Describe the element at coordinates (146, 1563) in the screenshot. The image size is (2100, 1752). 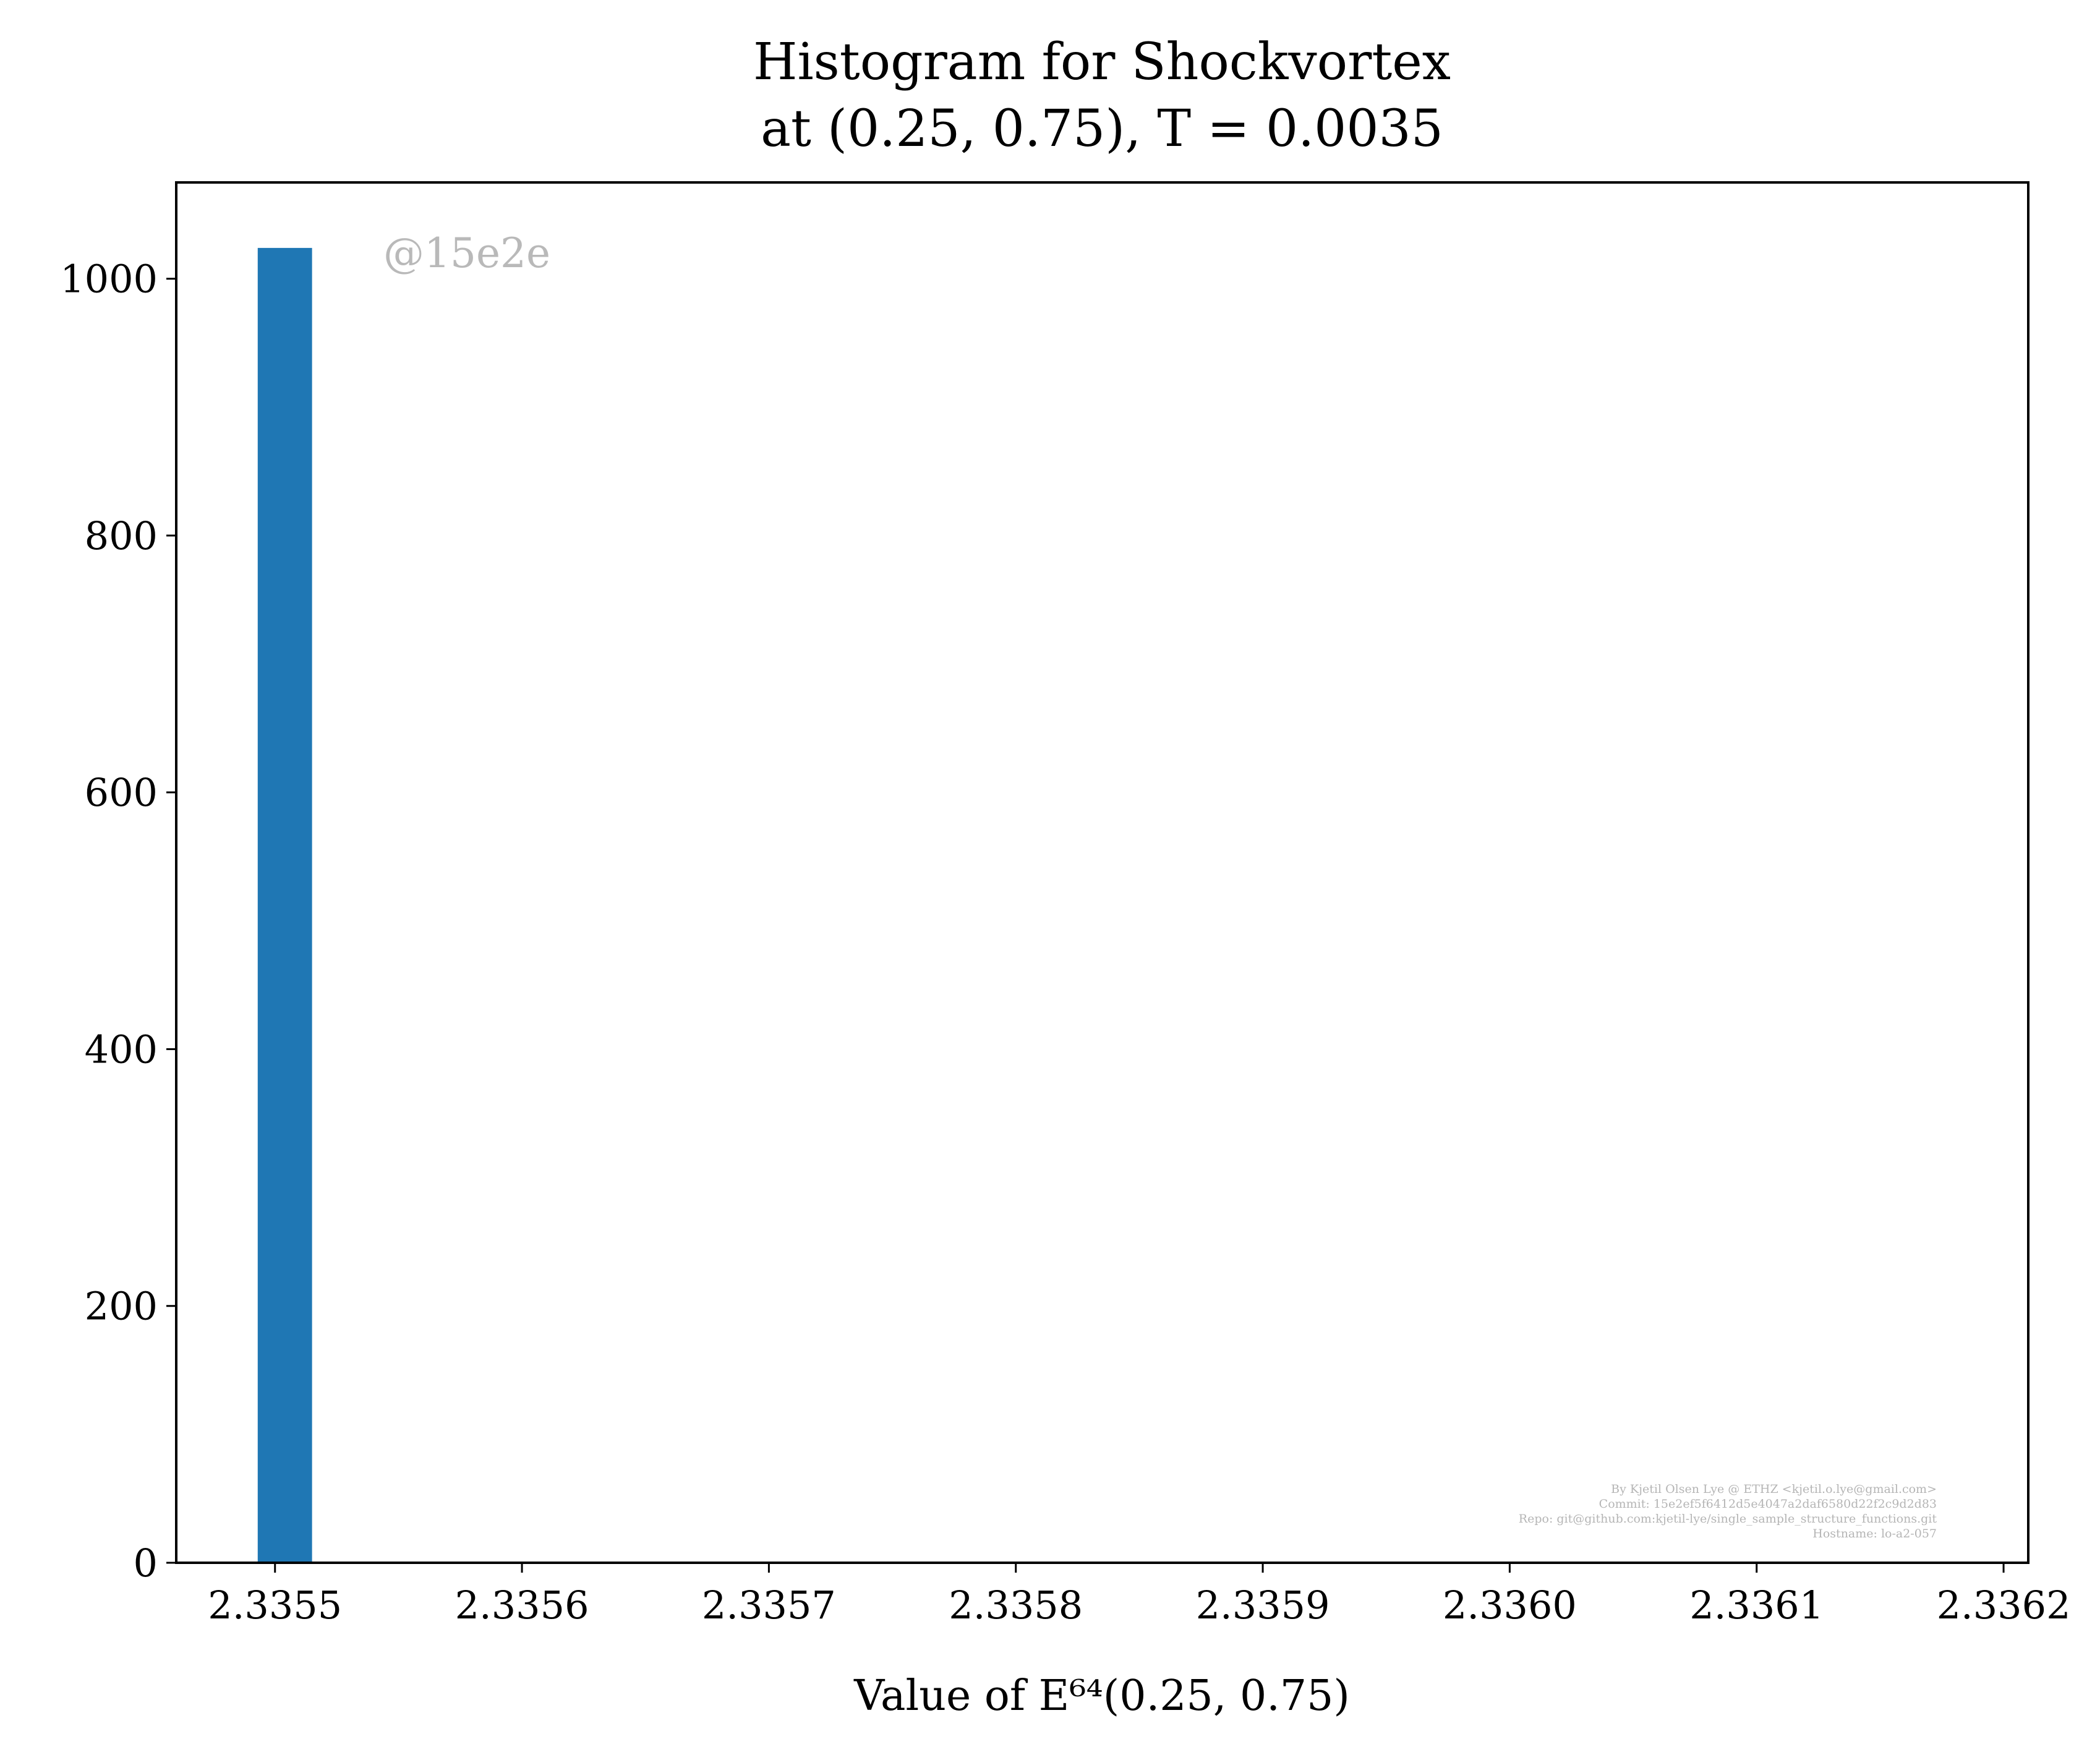
I see `y-tick-label: 0` at that location.